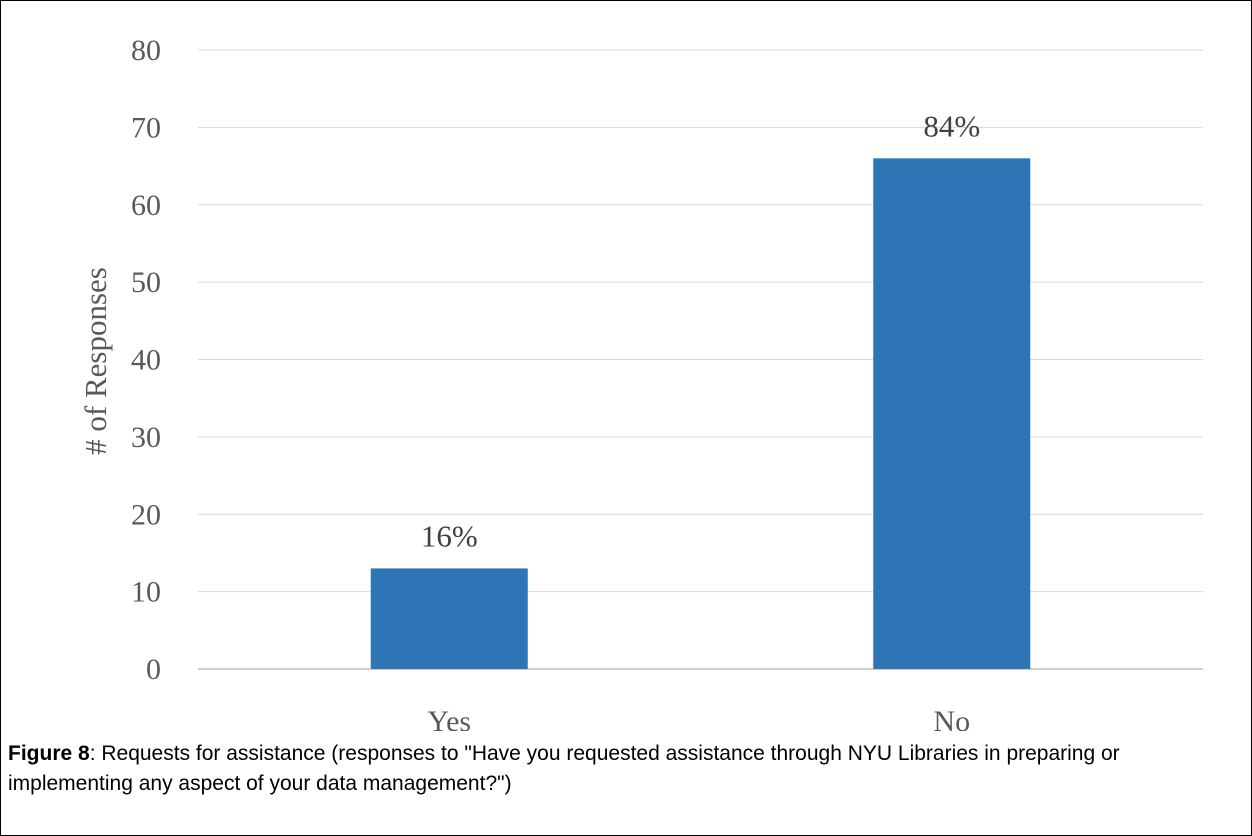 This screenshot has height=836, width=1252. Describe the element at coordinates (49, 753) in the screenshot. I see `caption-label: Figure 8` at that location.